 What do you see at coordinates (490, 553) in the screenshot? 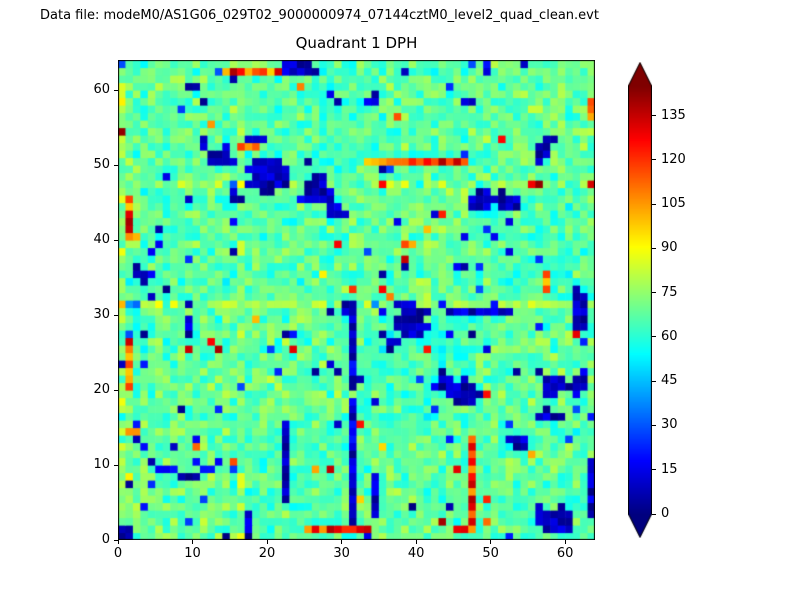
I see `x-tick-label: 50` at bounding box center [490, 553].